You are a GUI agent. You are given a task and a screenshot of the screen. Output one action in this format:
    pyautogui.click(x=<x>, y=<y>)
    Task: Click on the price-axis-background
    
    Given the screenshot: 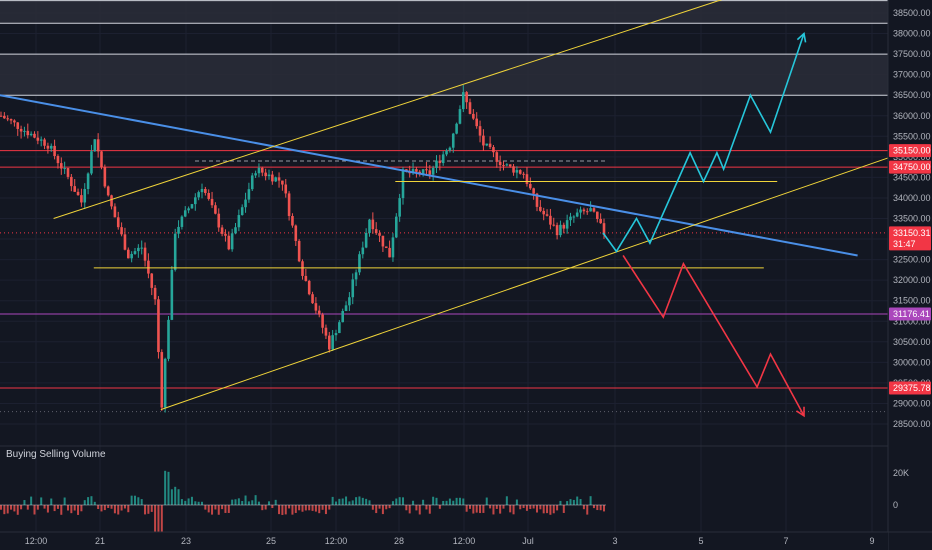 What is the action you would take?
    pyautogui.click(x=910, y=275)
    